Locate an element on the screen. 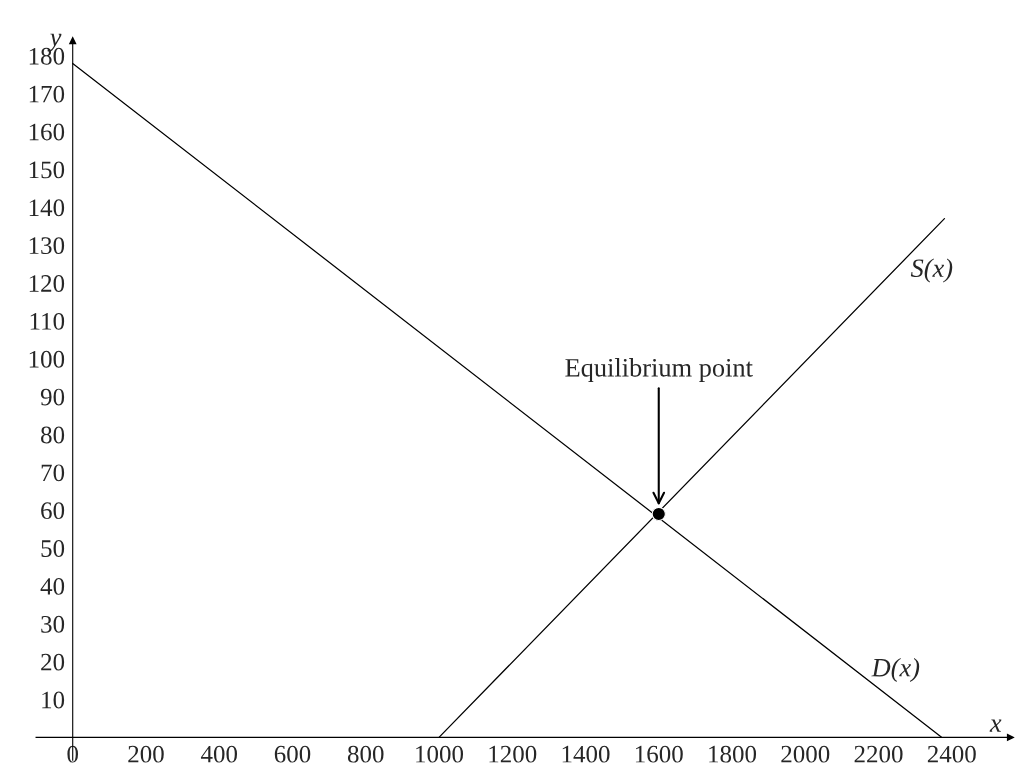 The image size is (1031, 782). y-tick-label: 60 is located at coordinates (53, 511).